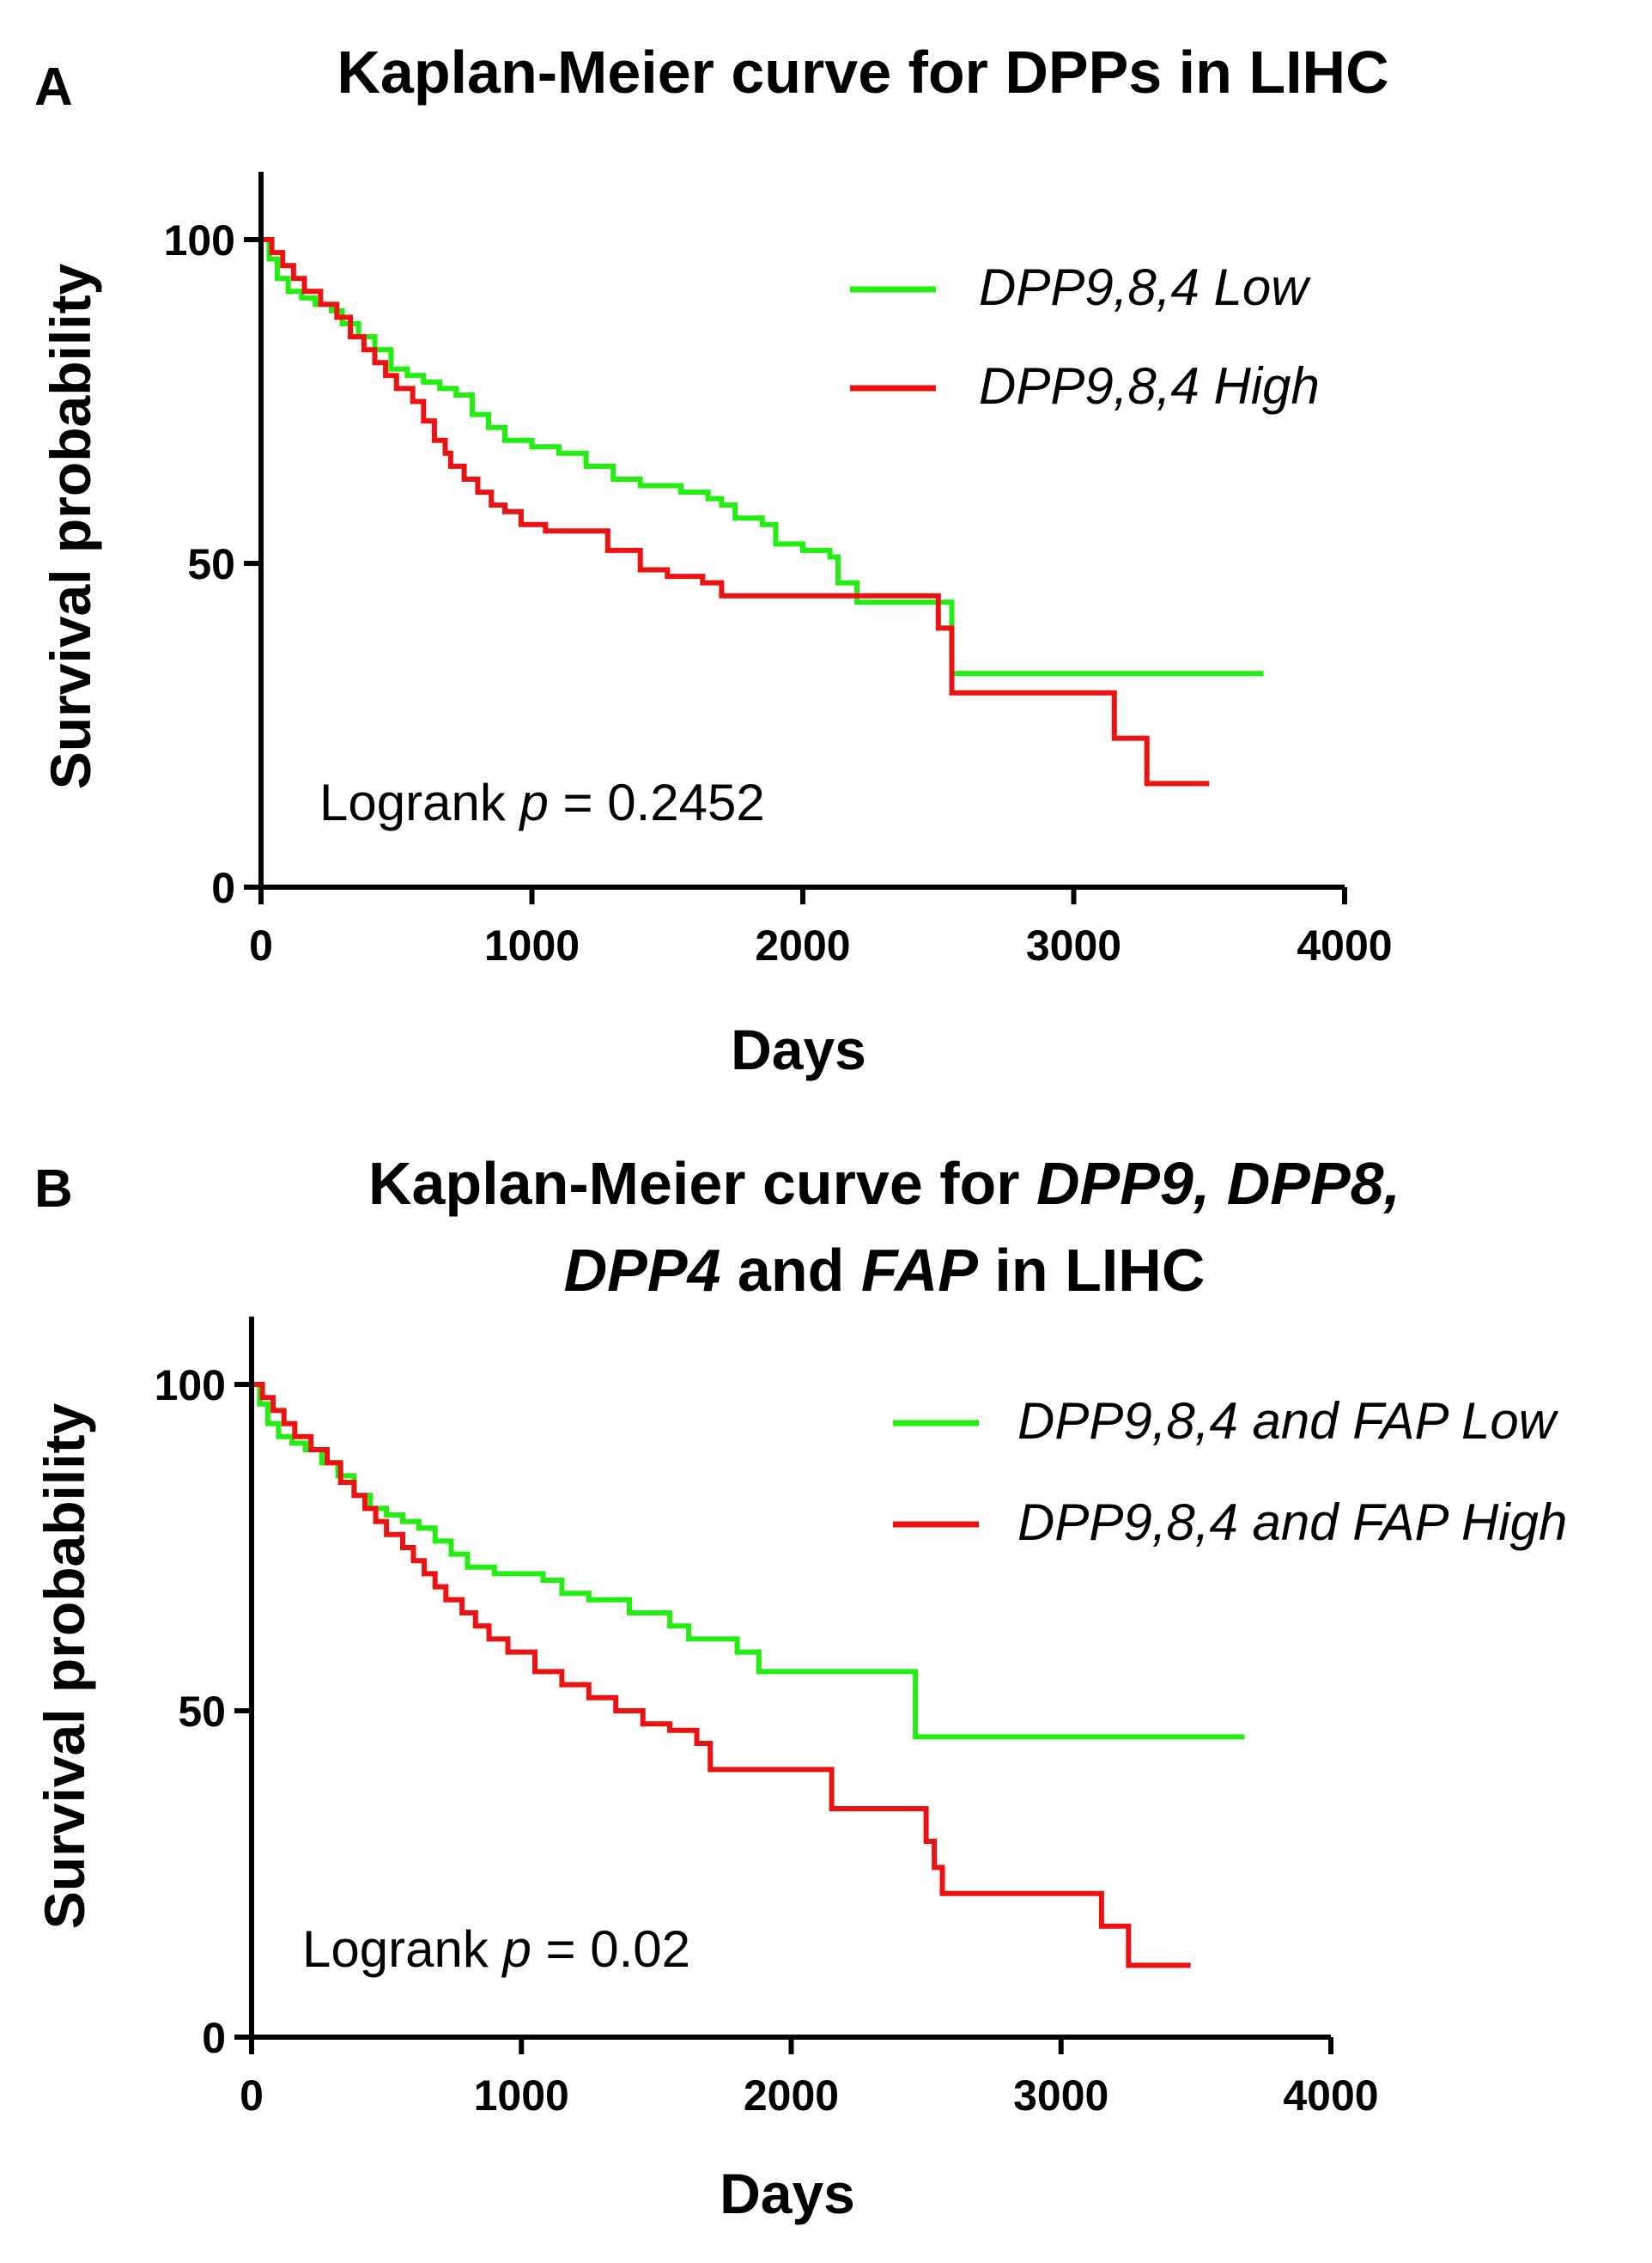  Describe the element at coordinates (53, 87) in the screenshot. I see `panel-letter: A` at that location.